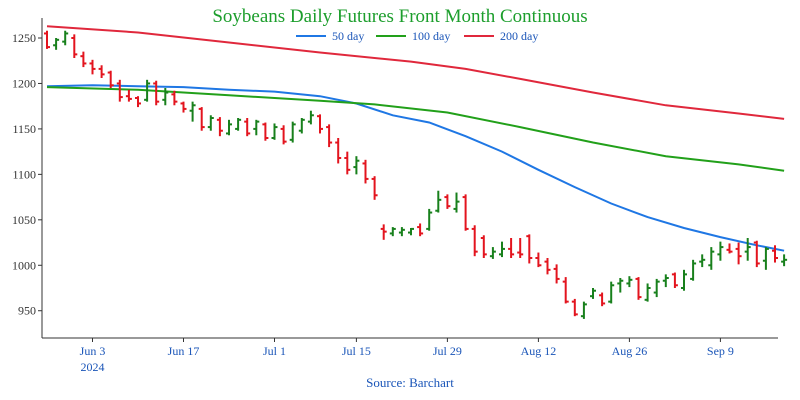 The height and width of the screenshot is (400, 800). Describe the element at coordinates (24, 38) in the screenshot. I see `y-tick-label: 1250` at that location.